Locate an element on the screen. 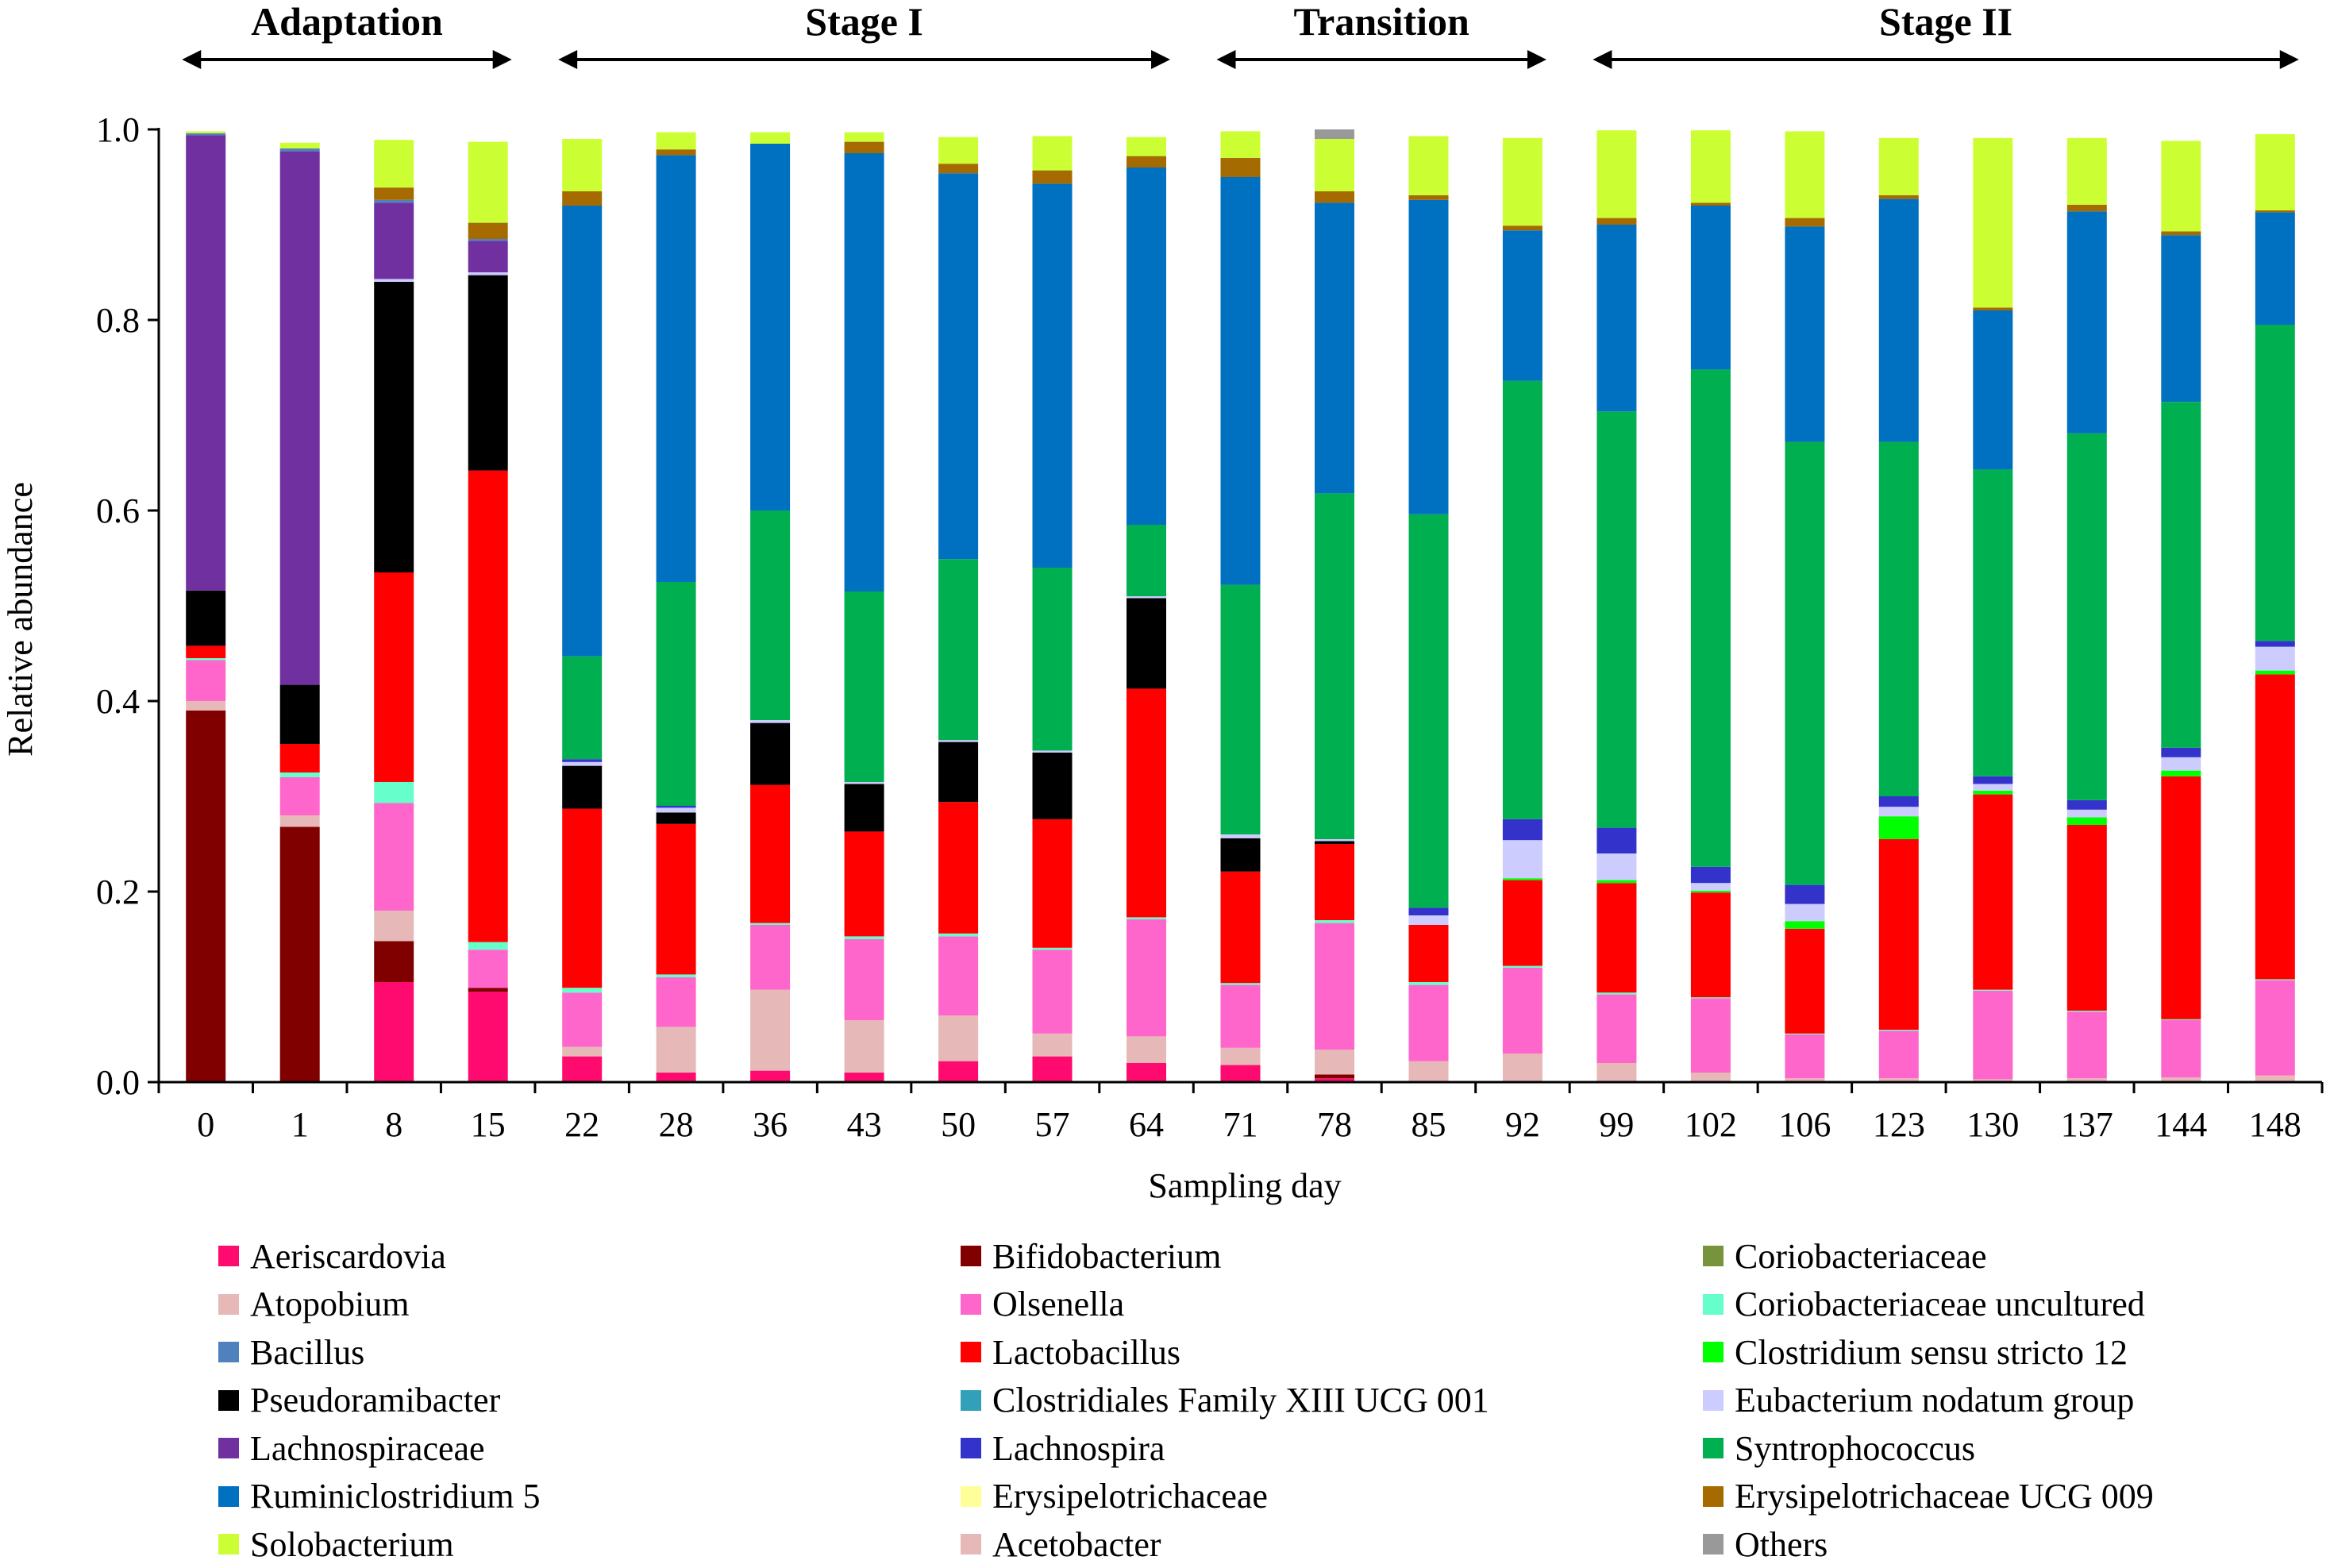  x-tick-label: 64 is located at coordinates (1146, 1124).